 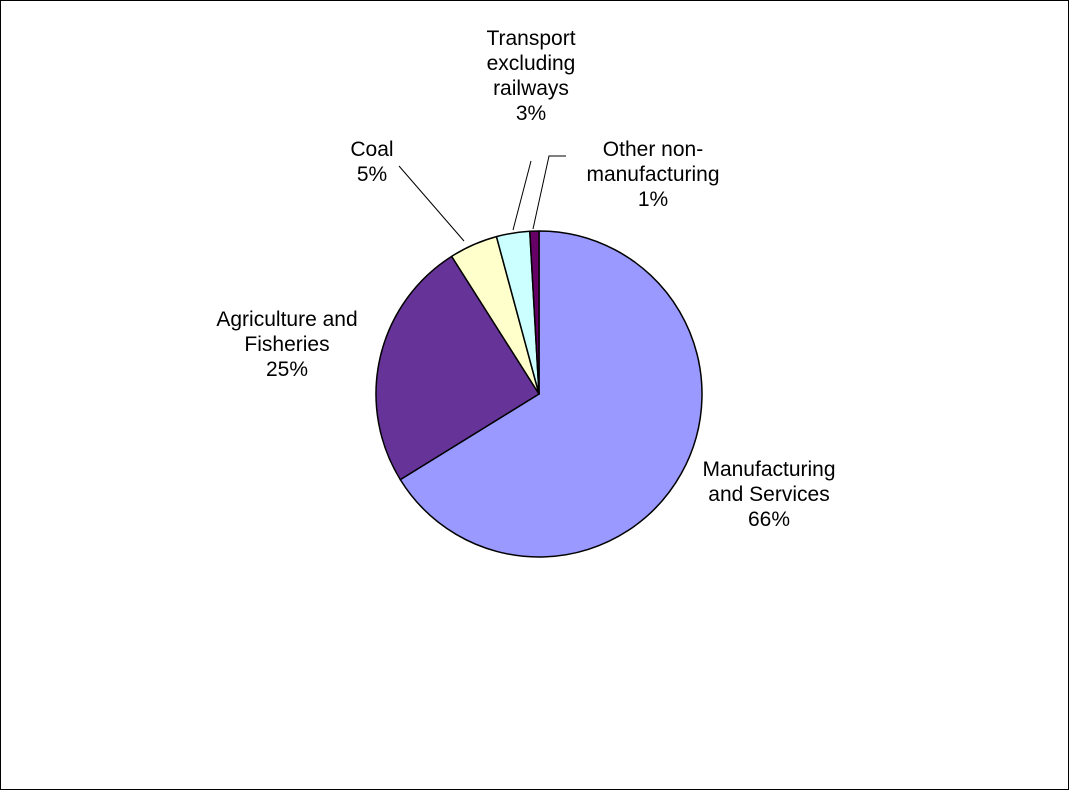 What do you see at coordinates (530, 38) in the screenshot?
I see `slice-name-line: Transport` at bounding box center [530, 38].